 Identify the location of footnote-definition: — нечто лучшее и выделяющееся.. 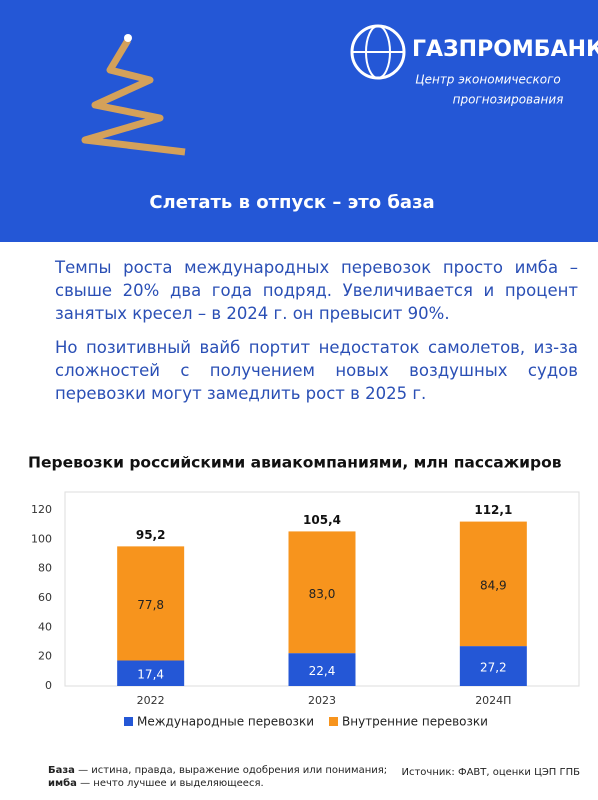
(172, 783).